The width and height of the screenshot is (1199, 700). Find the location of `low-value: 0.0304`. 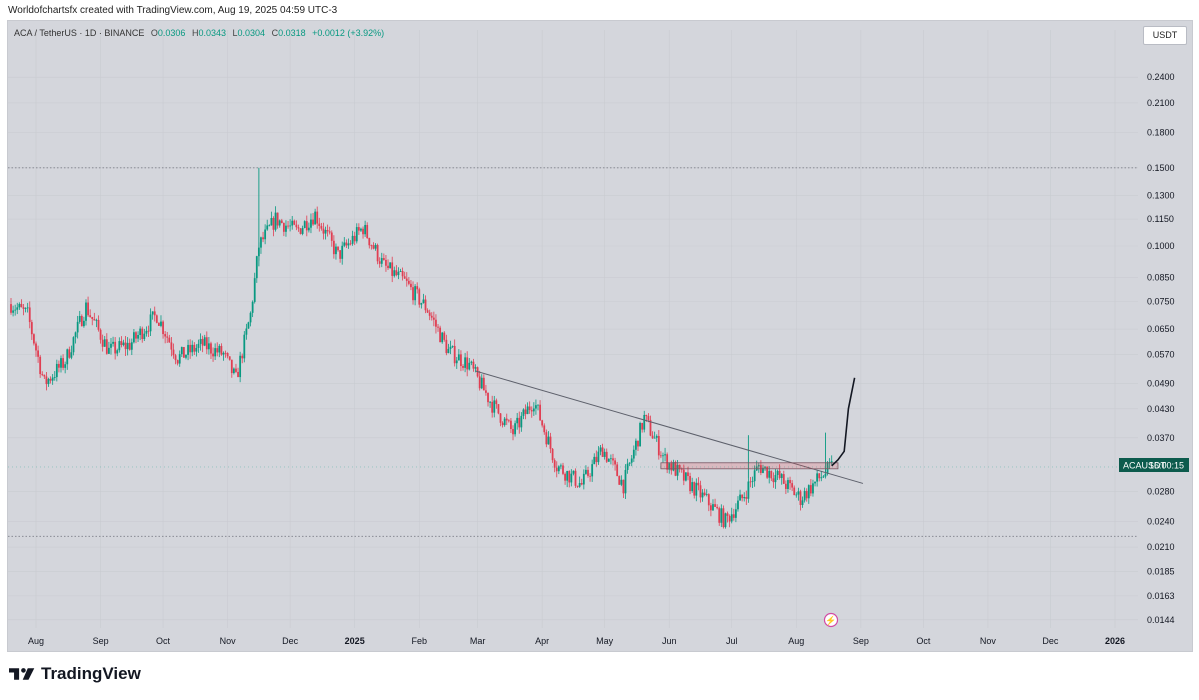

low-value: 0.0304 is located at coordinates (251, 33).